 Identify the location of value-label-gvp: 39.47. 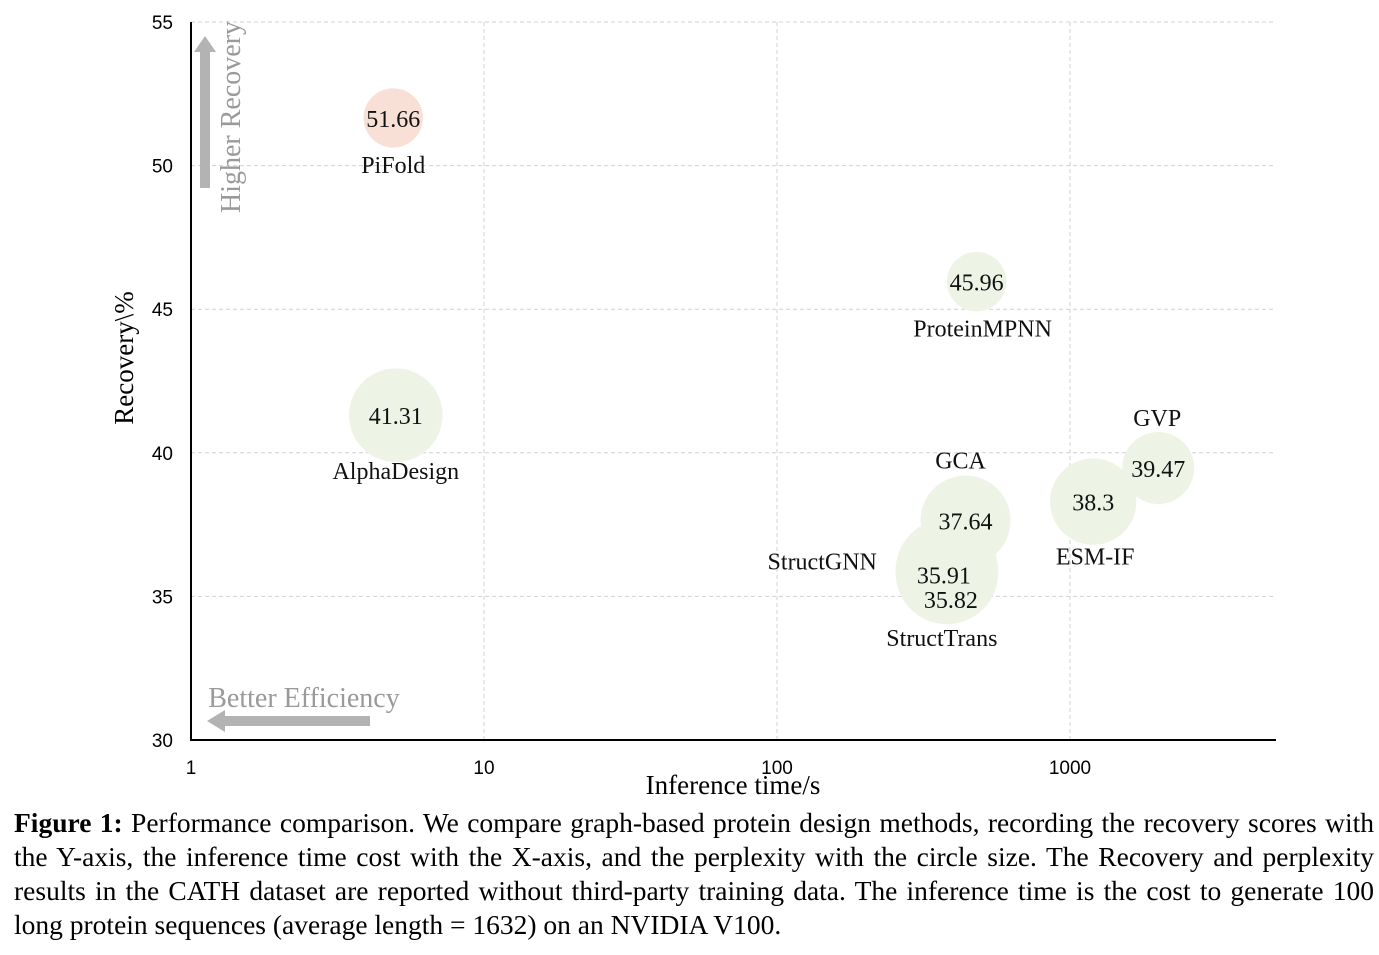
(1158, 470).